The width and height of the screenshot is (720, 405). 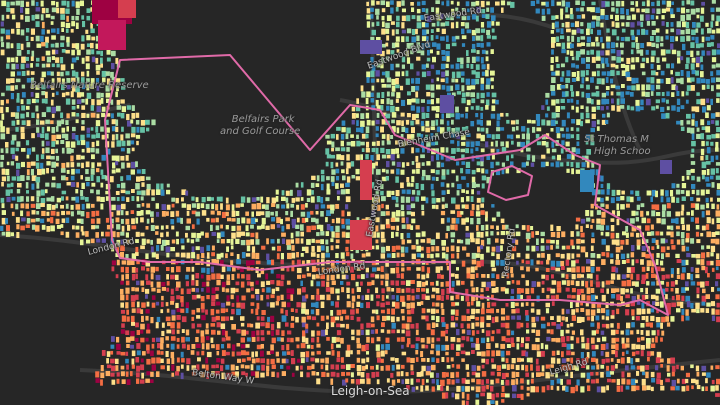 What do you see at coordinates (370, 391) in the screenshot?
I see `town-label-leigh-on-sea: Leigh-on-Sea` at bounding box center [370, 391].